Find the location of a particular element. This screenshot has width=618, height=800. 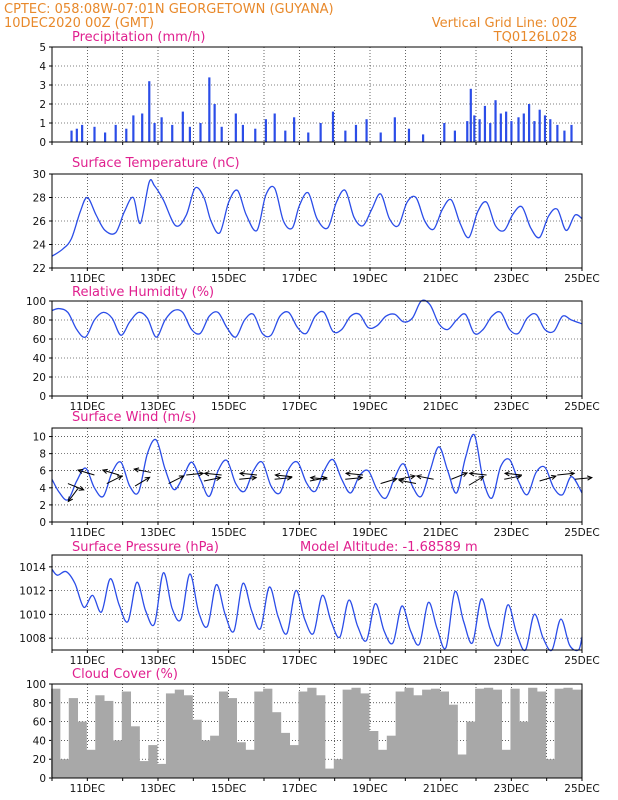

cloud-xtick-label: 15DEC is located at coordinates (228, 789).